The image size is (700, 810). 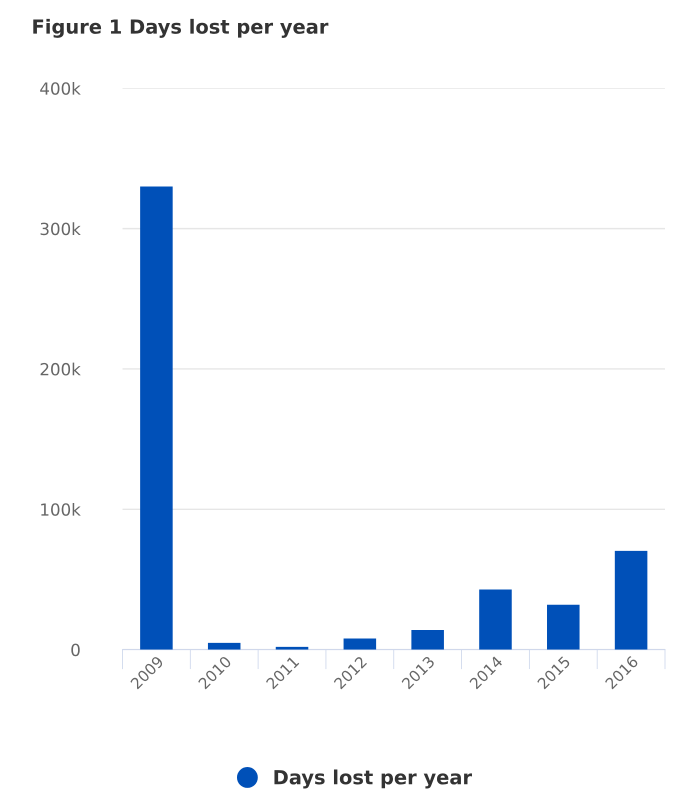 What do you see at coordinates (180, 28) in the screenshot?
I see `chart-title: Figure 1 Days lost per year` at bounding box center [180, 28].